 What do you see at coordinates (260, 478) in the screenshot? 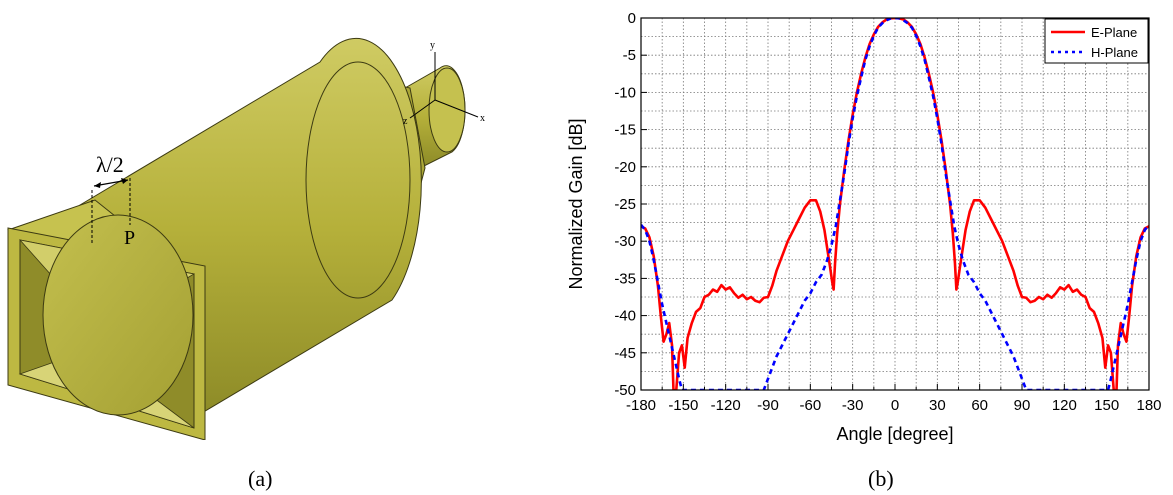
I see `caption-a: (a)` at bounding box center [260, 478].